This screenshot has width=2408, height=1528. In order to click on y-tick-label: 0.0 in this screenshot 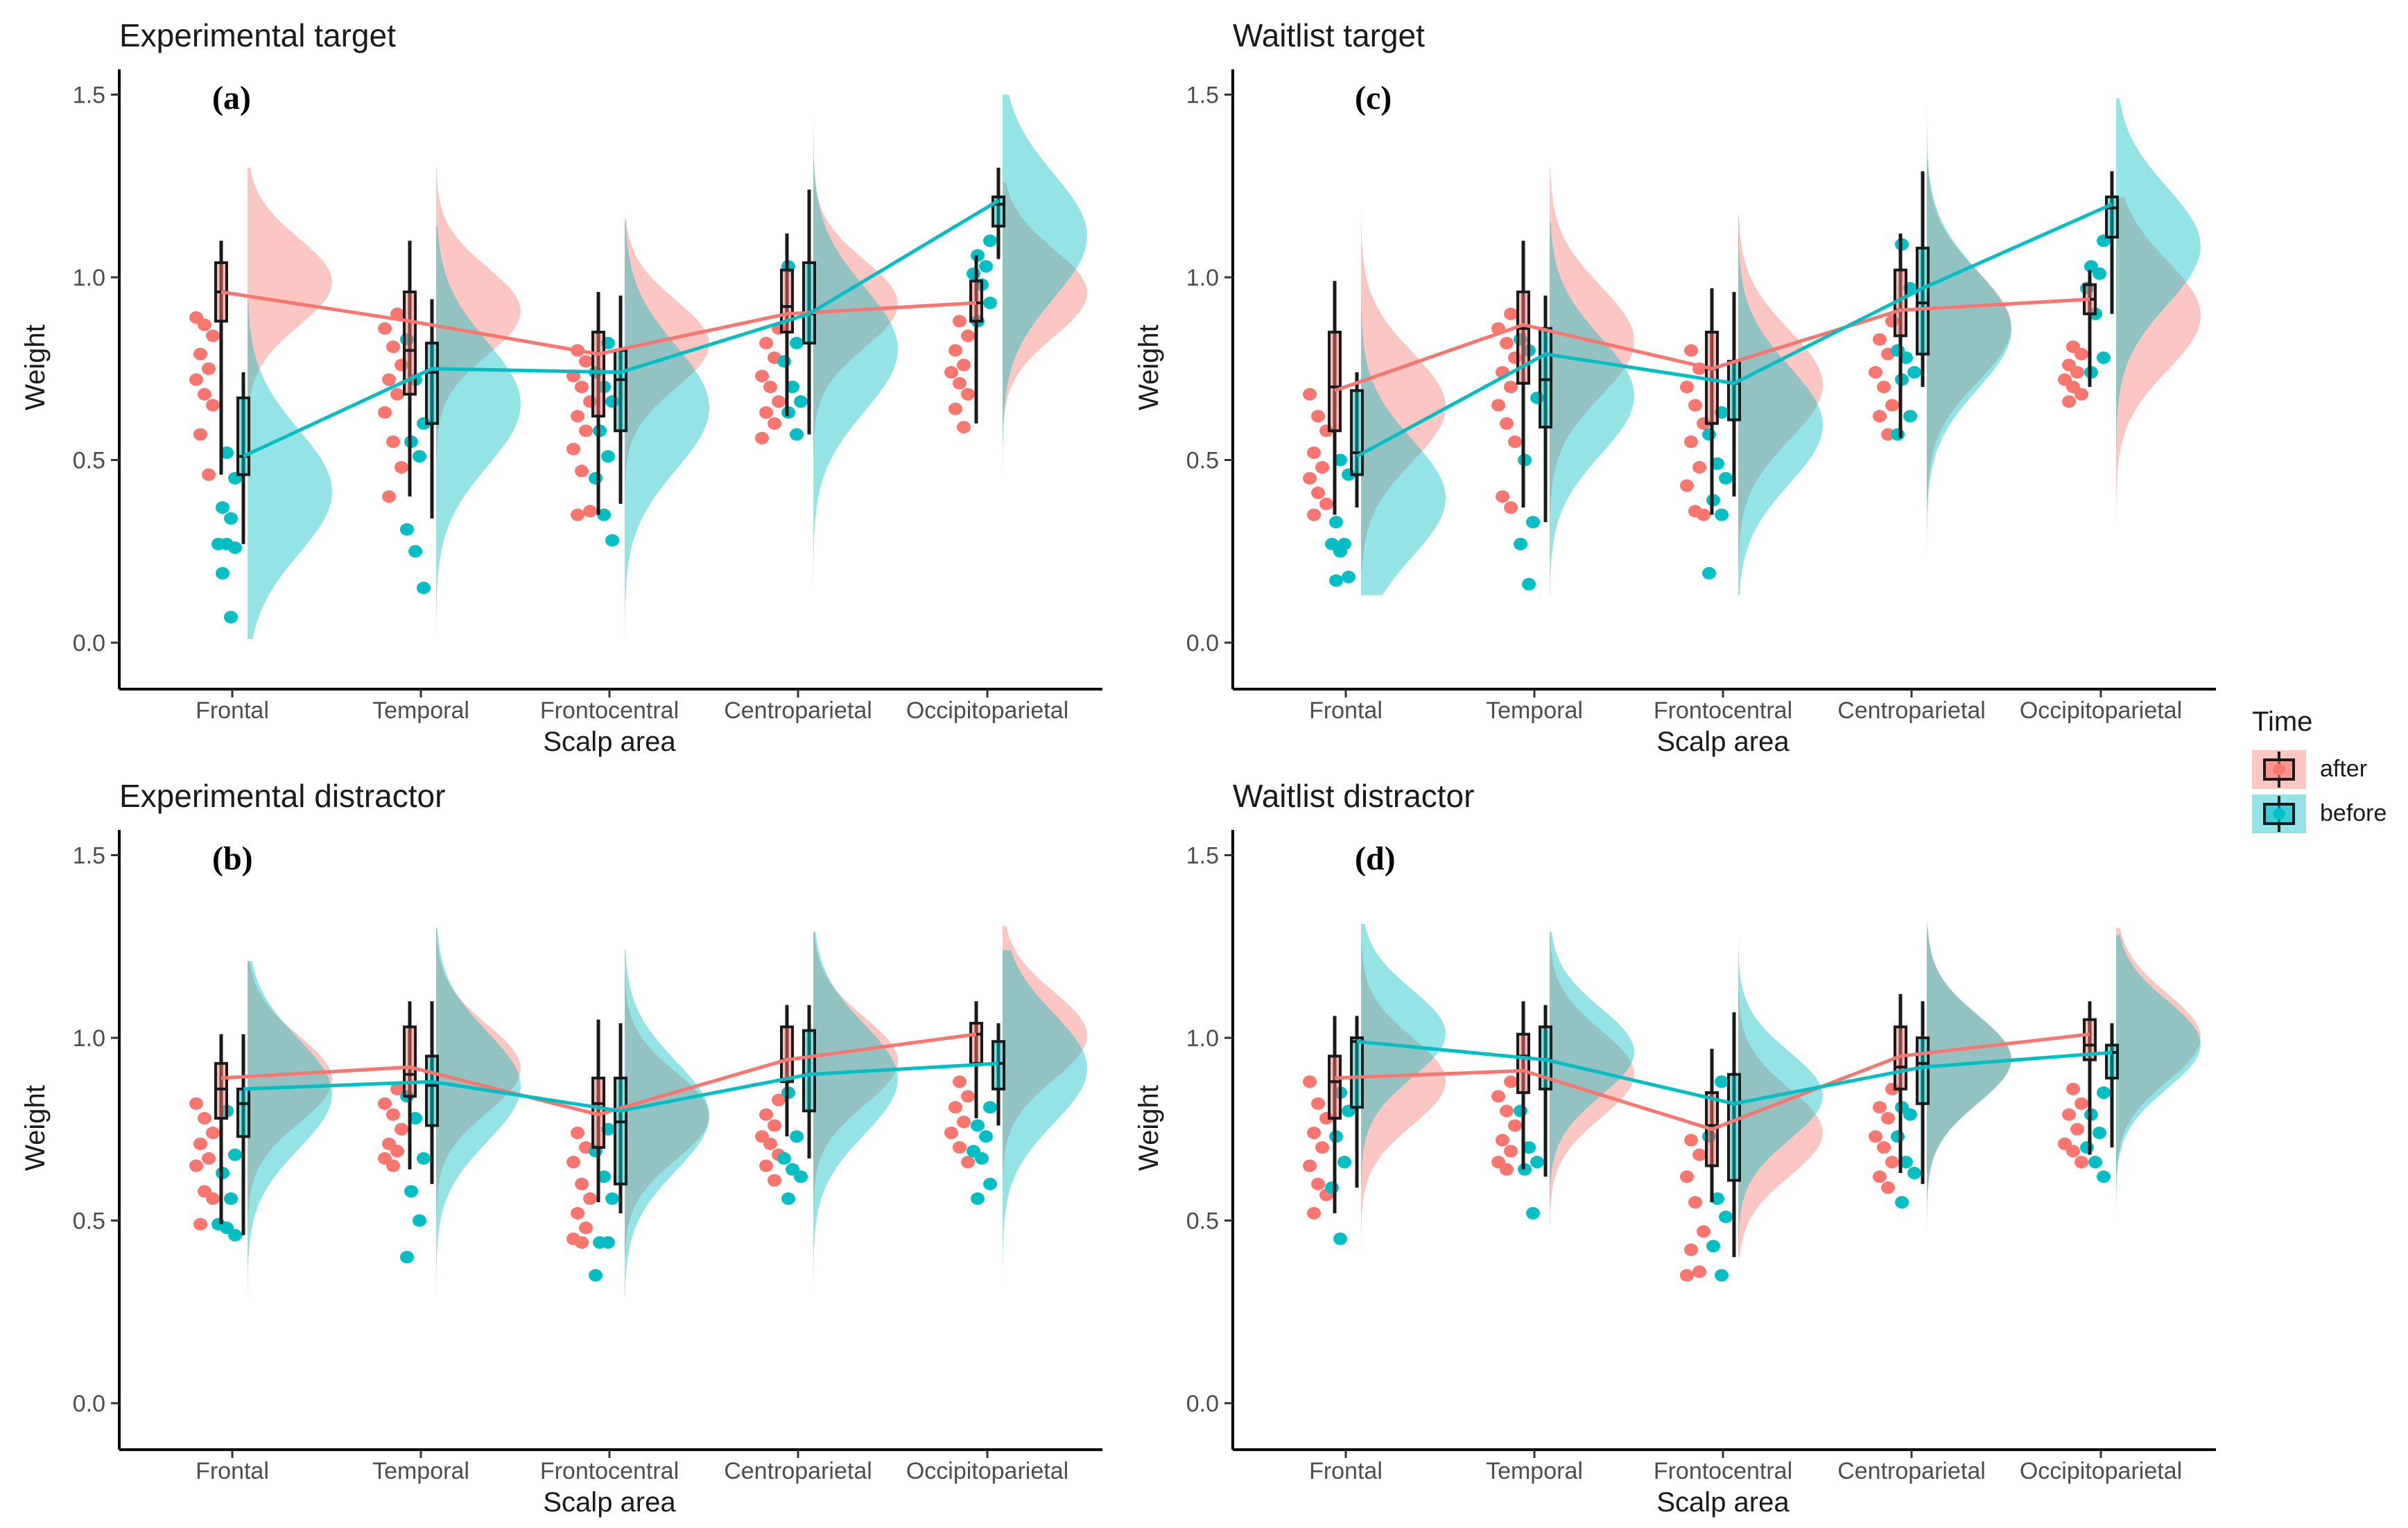, I will do `click(89, 1404)`.